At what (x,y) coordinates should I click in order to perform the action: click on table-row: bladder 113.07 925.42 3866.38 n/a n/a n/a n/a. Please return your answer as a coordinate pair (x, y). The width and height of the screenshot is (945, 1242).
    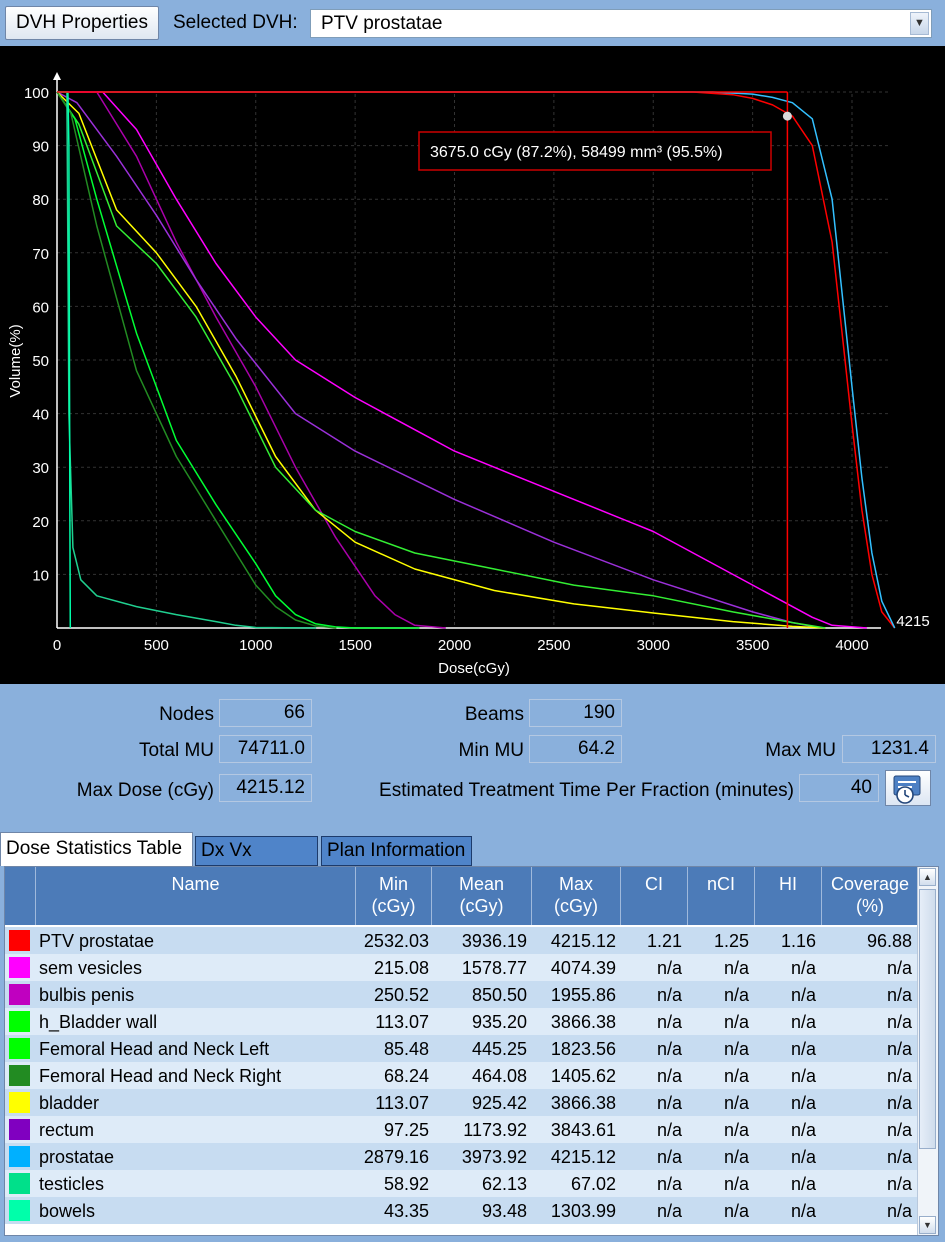
    Looking at the image, I should click on (461, 1102).